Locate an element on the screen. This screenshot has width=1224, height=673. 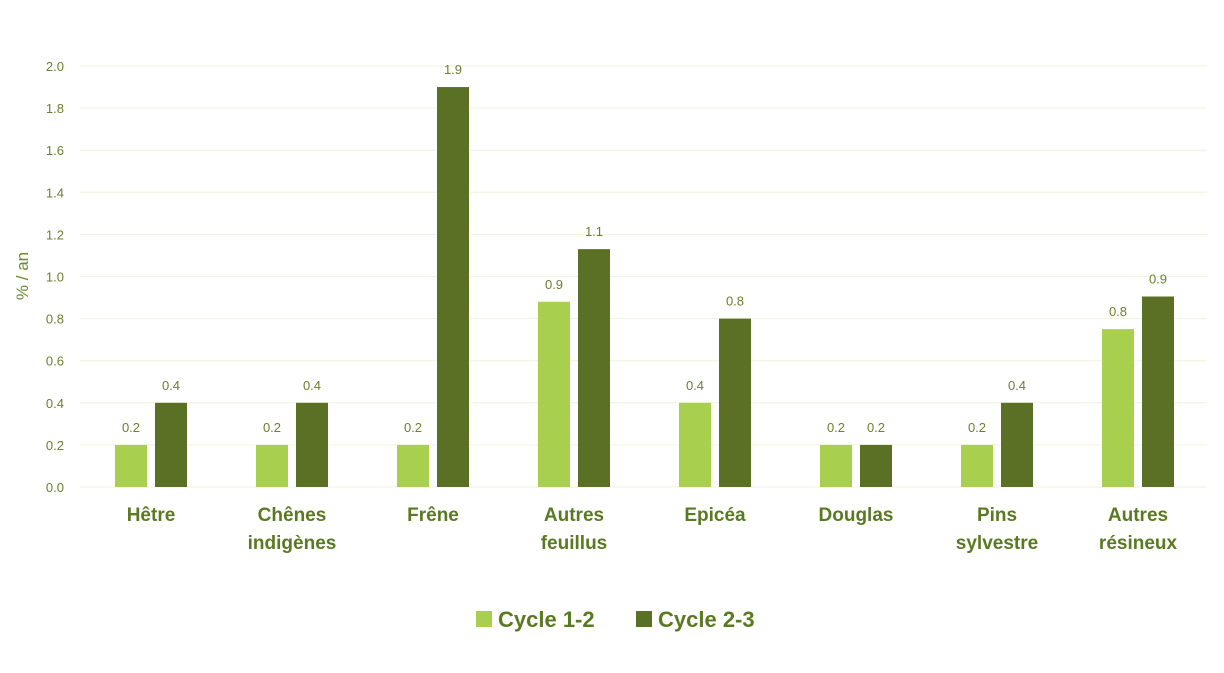
legend-label-cycle-1-2: Cycle 1-2 is located at coordinates (546, 619).